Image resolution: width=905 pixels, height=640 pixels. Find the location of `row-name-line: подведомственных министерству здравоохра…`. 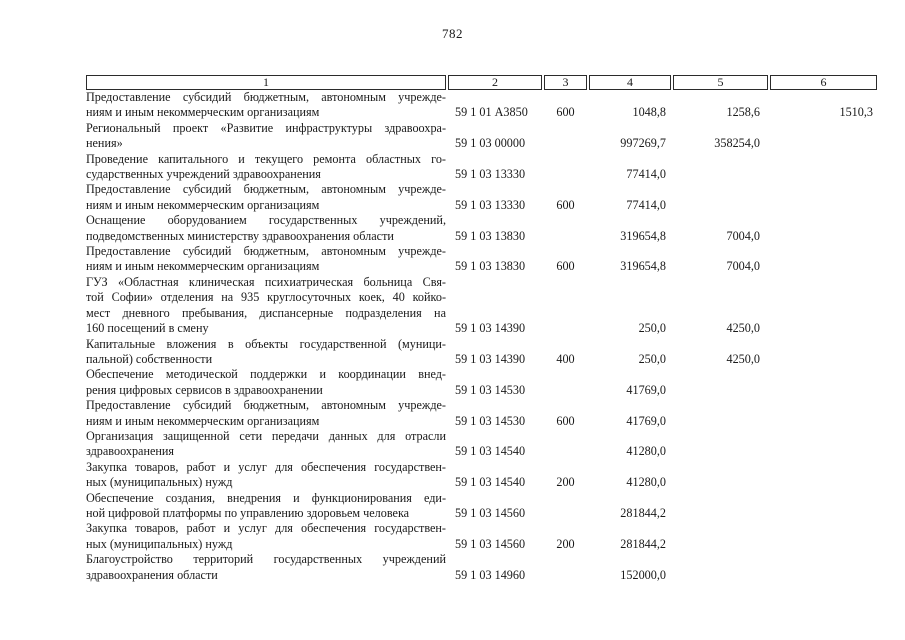

row-name-line: подведомственных министерству здравоохра… is located at coordinates (240, 235).